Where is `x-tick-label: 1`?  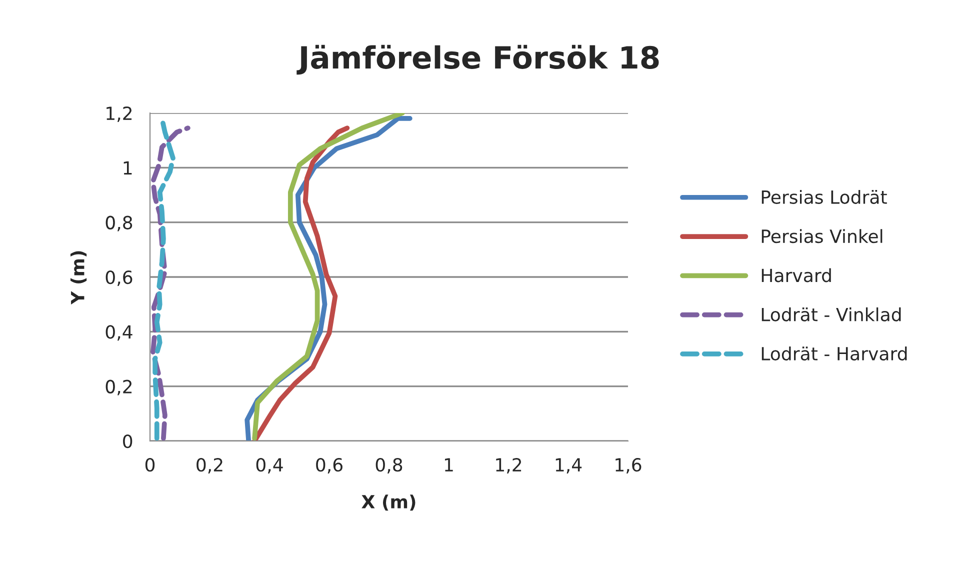
x-tick-label: 1 is located at coordinates (448, 465).